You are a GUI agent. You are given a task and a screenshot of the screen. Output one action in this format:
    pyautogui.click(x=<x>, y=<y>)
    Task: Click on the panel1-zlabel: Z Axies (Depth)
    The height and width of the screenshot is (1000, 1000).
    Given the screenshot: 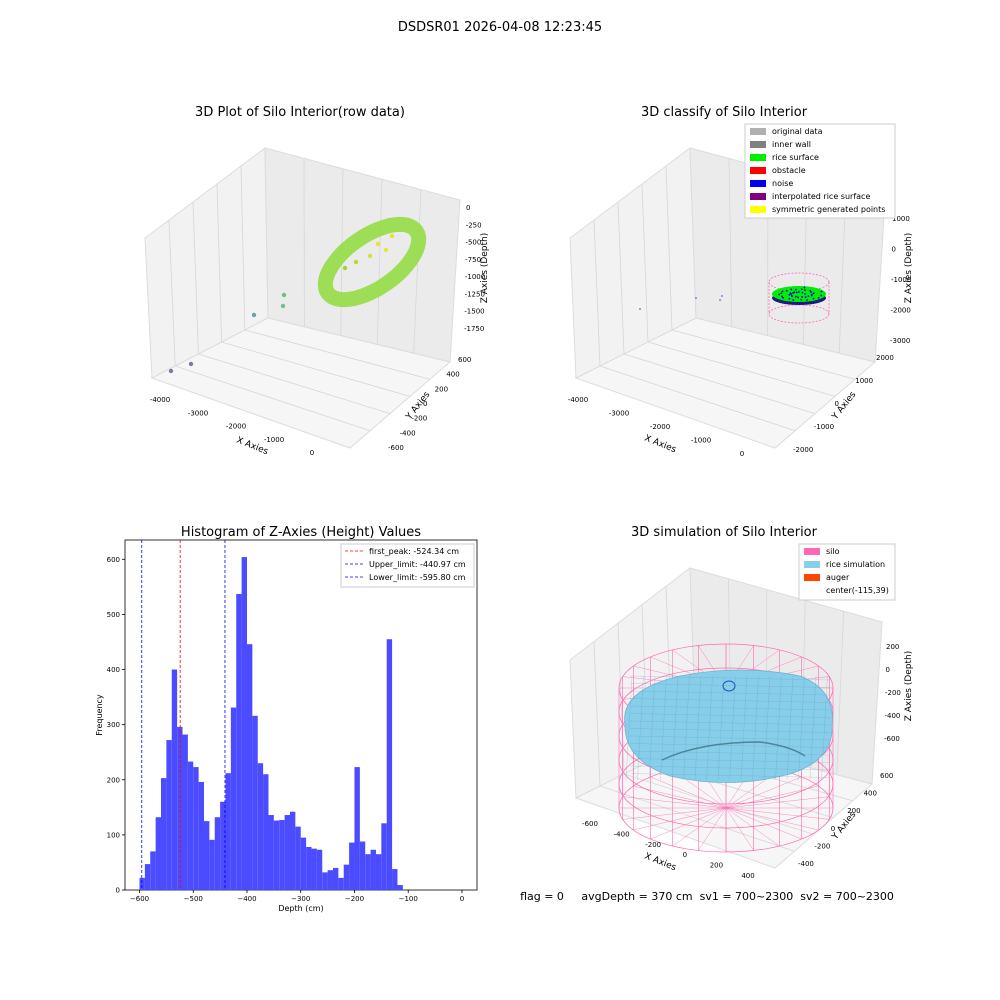 What is the action you would take?
    pyautogui.click(x=485, y=268)
    